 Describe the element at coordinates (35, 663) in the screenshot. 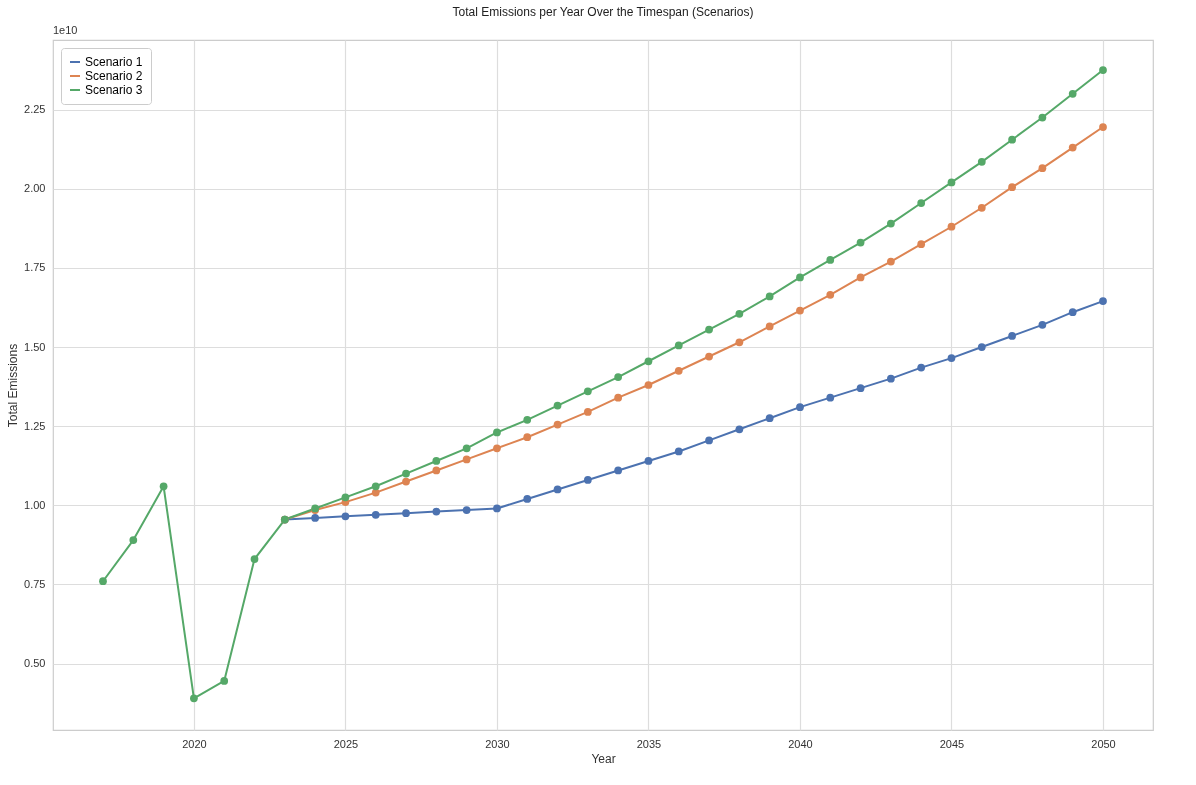

I see `y-tick-label: 0.50` at that location.